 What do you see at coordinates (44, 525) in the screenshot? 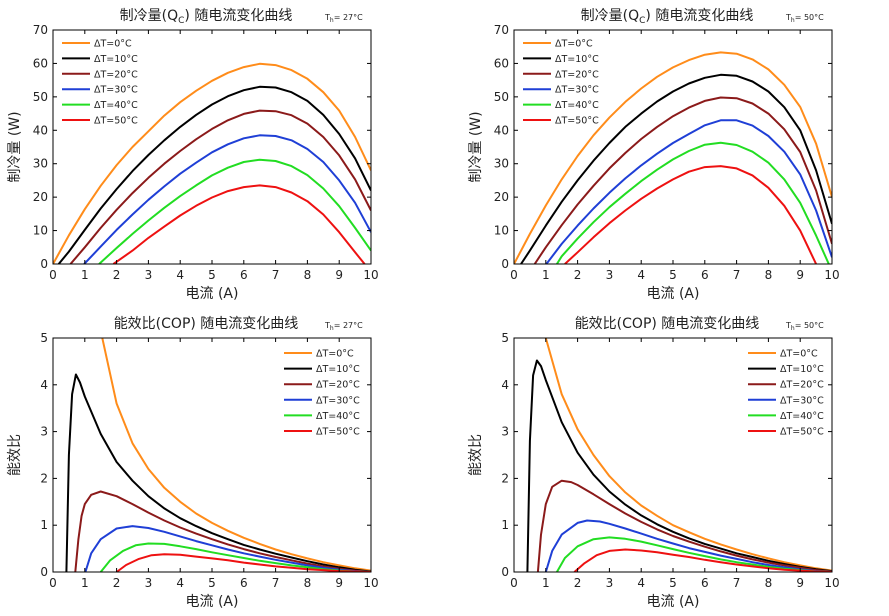
I see `y-tick-label: 1` at bounding box center [44, 525].